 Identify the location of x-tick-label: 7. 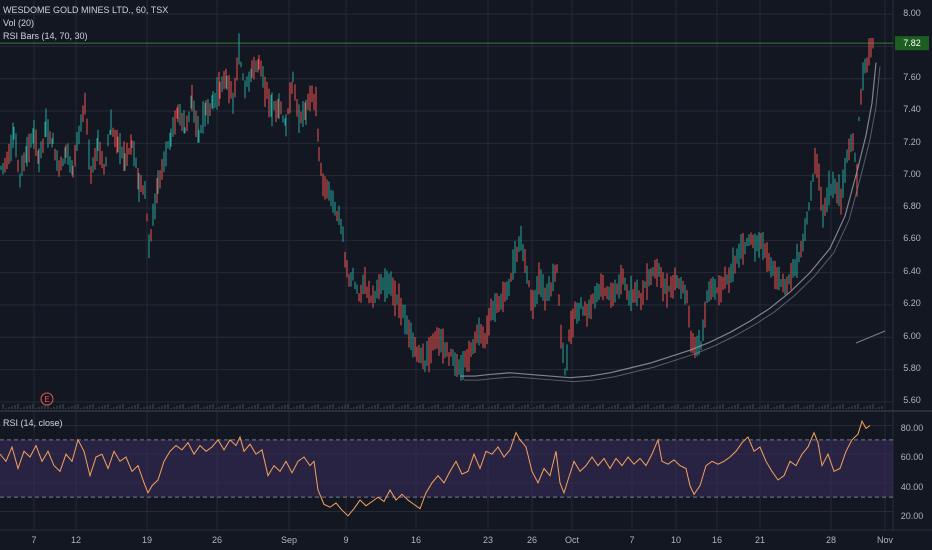
(631, 540).